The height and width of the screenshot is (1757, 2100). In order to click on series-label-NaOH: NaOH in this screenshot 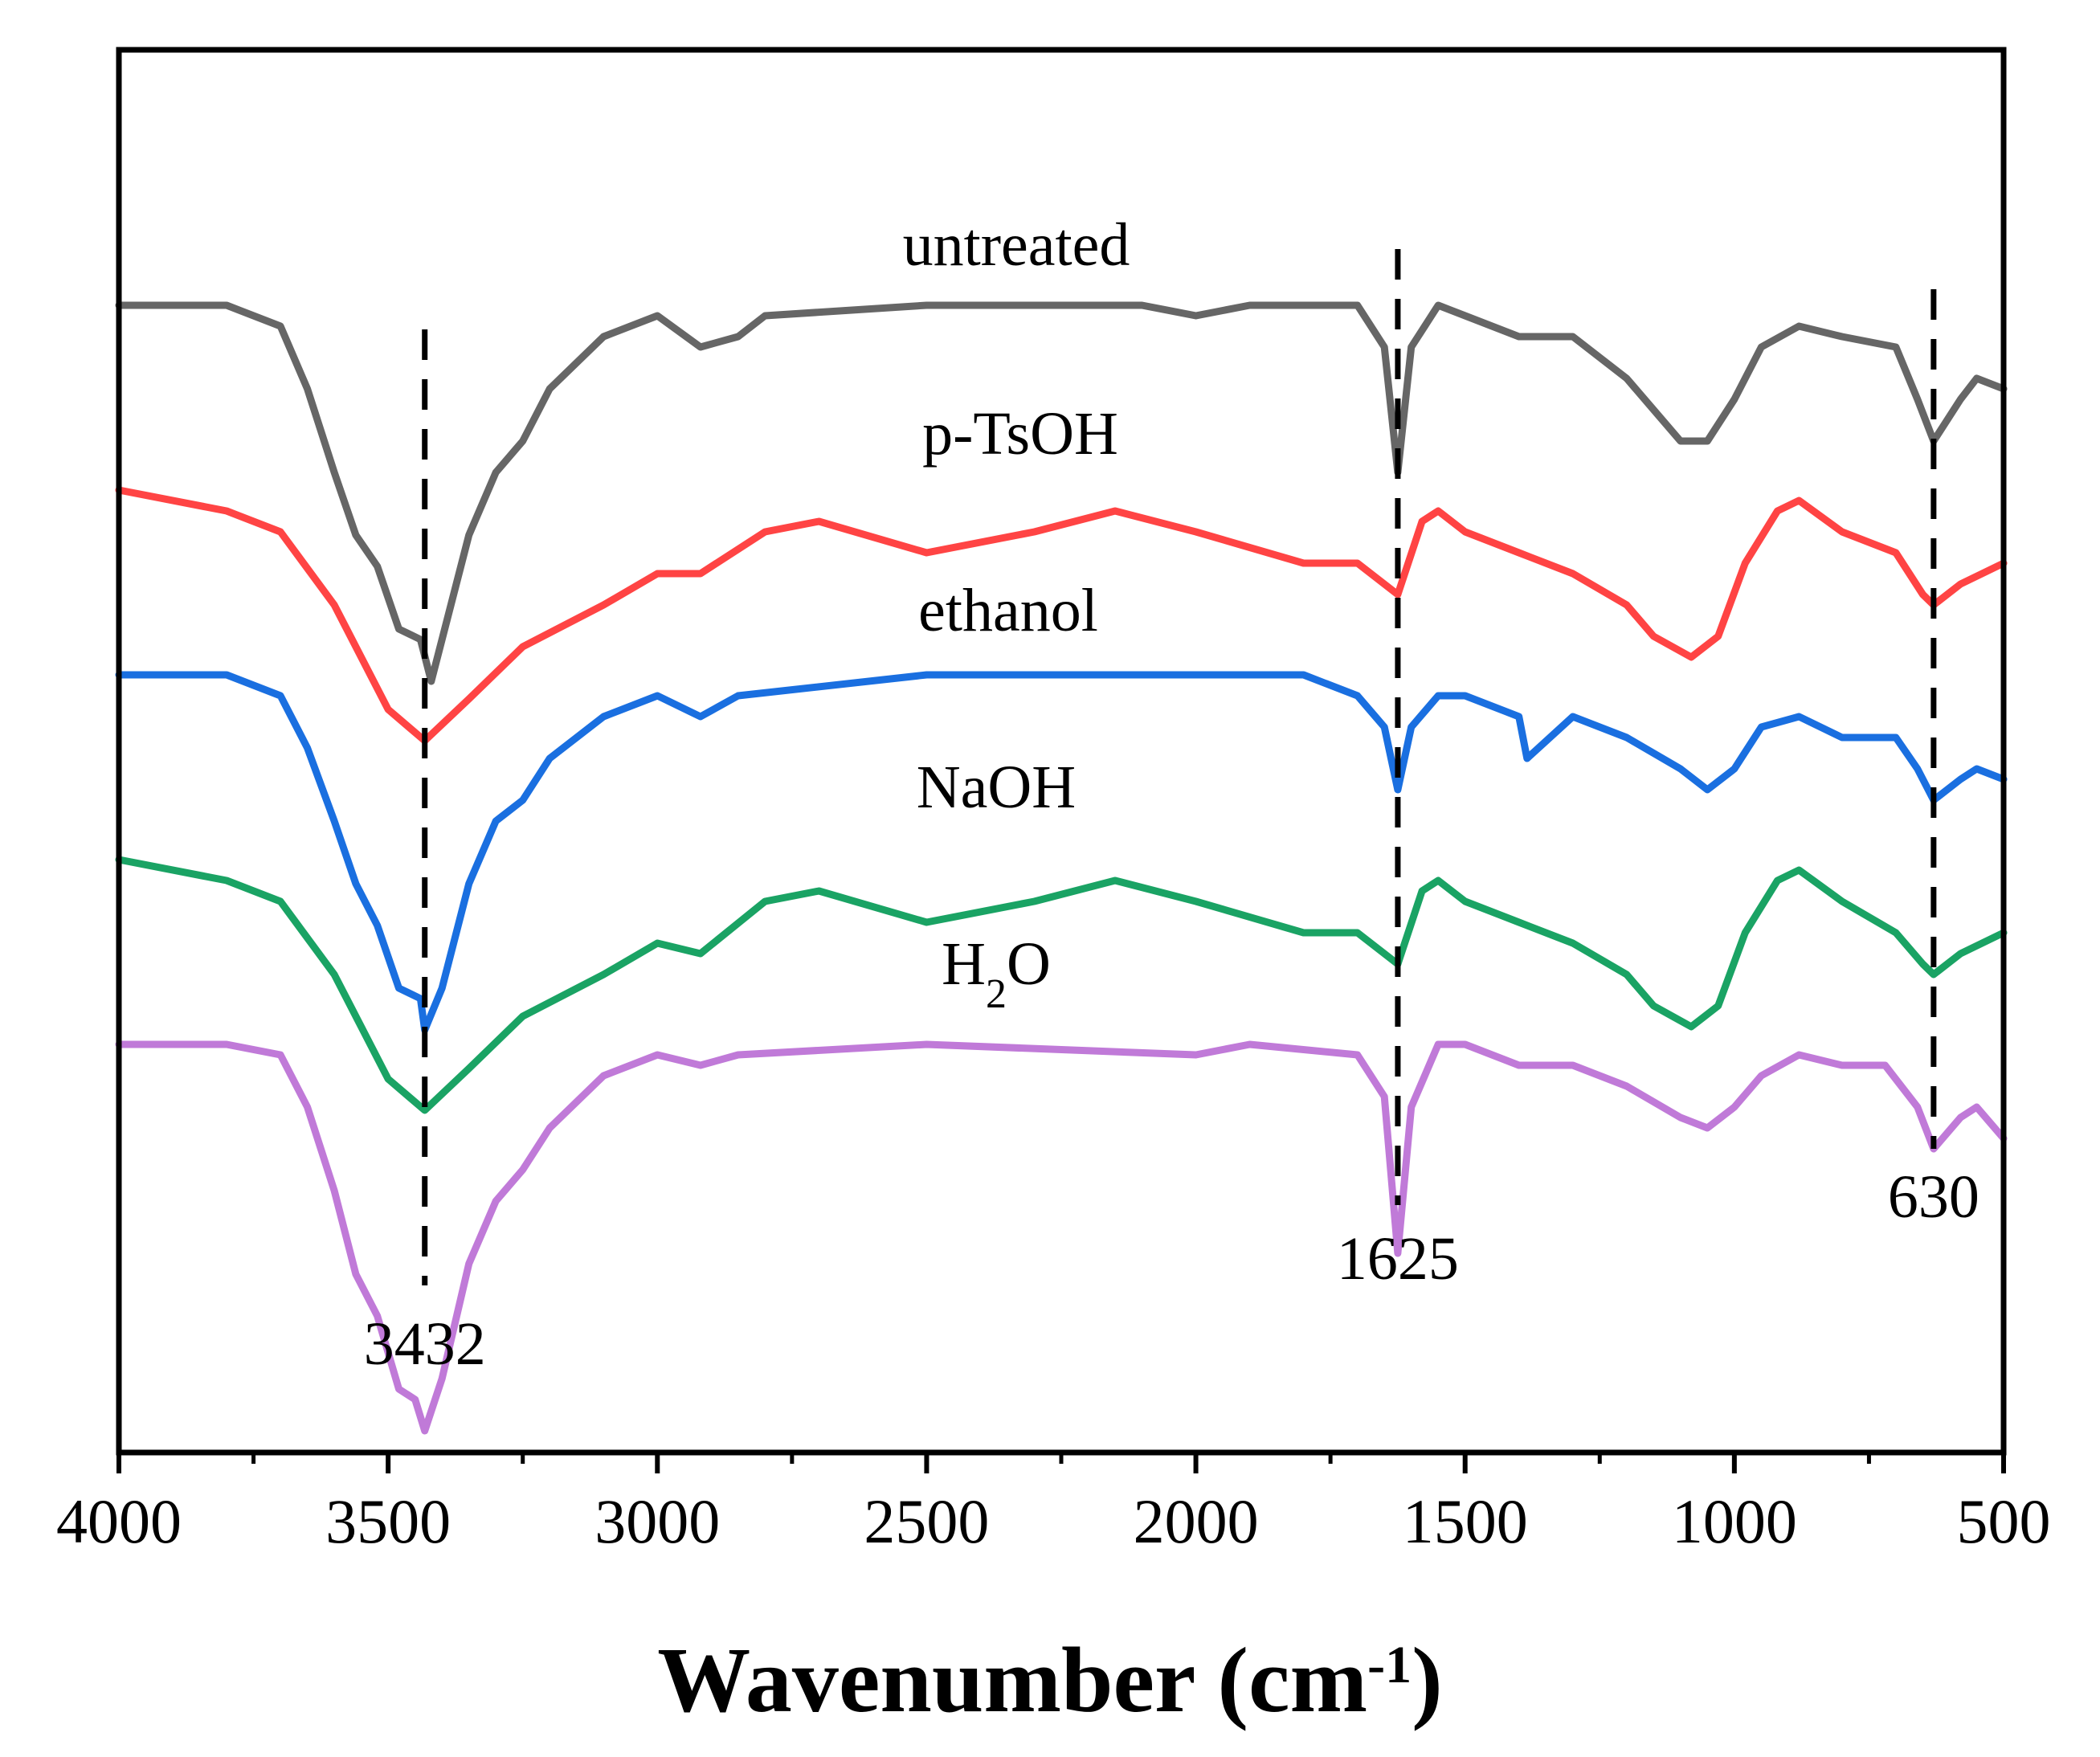, I will do `click(996, 787)`.